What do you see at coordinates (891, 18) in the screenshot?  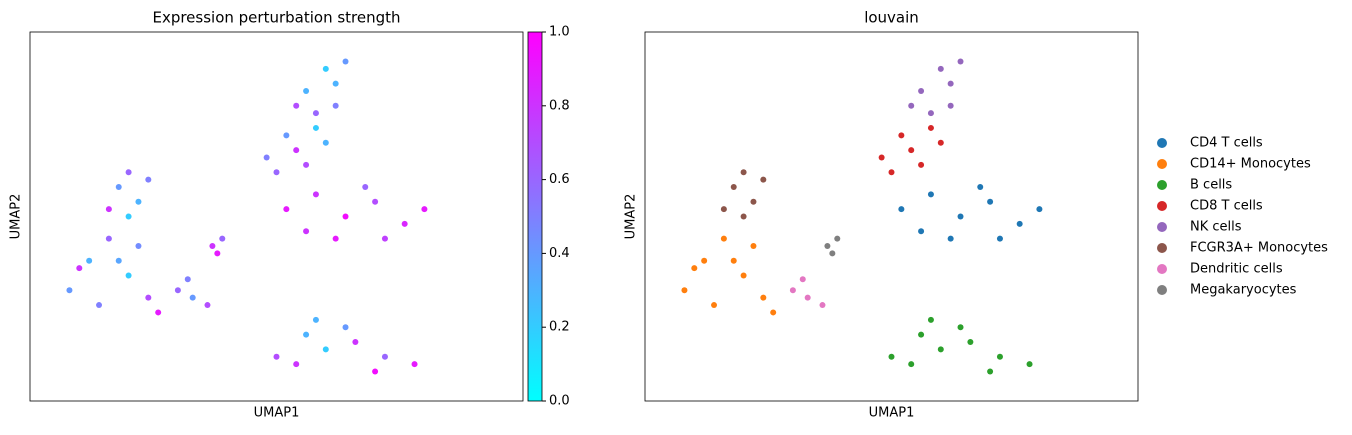 I see `chart-title: louvain` at bounding box center [891, 18].